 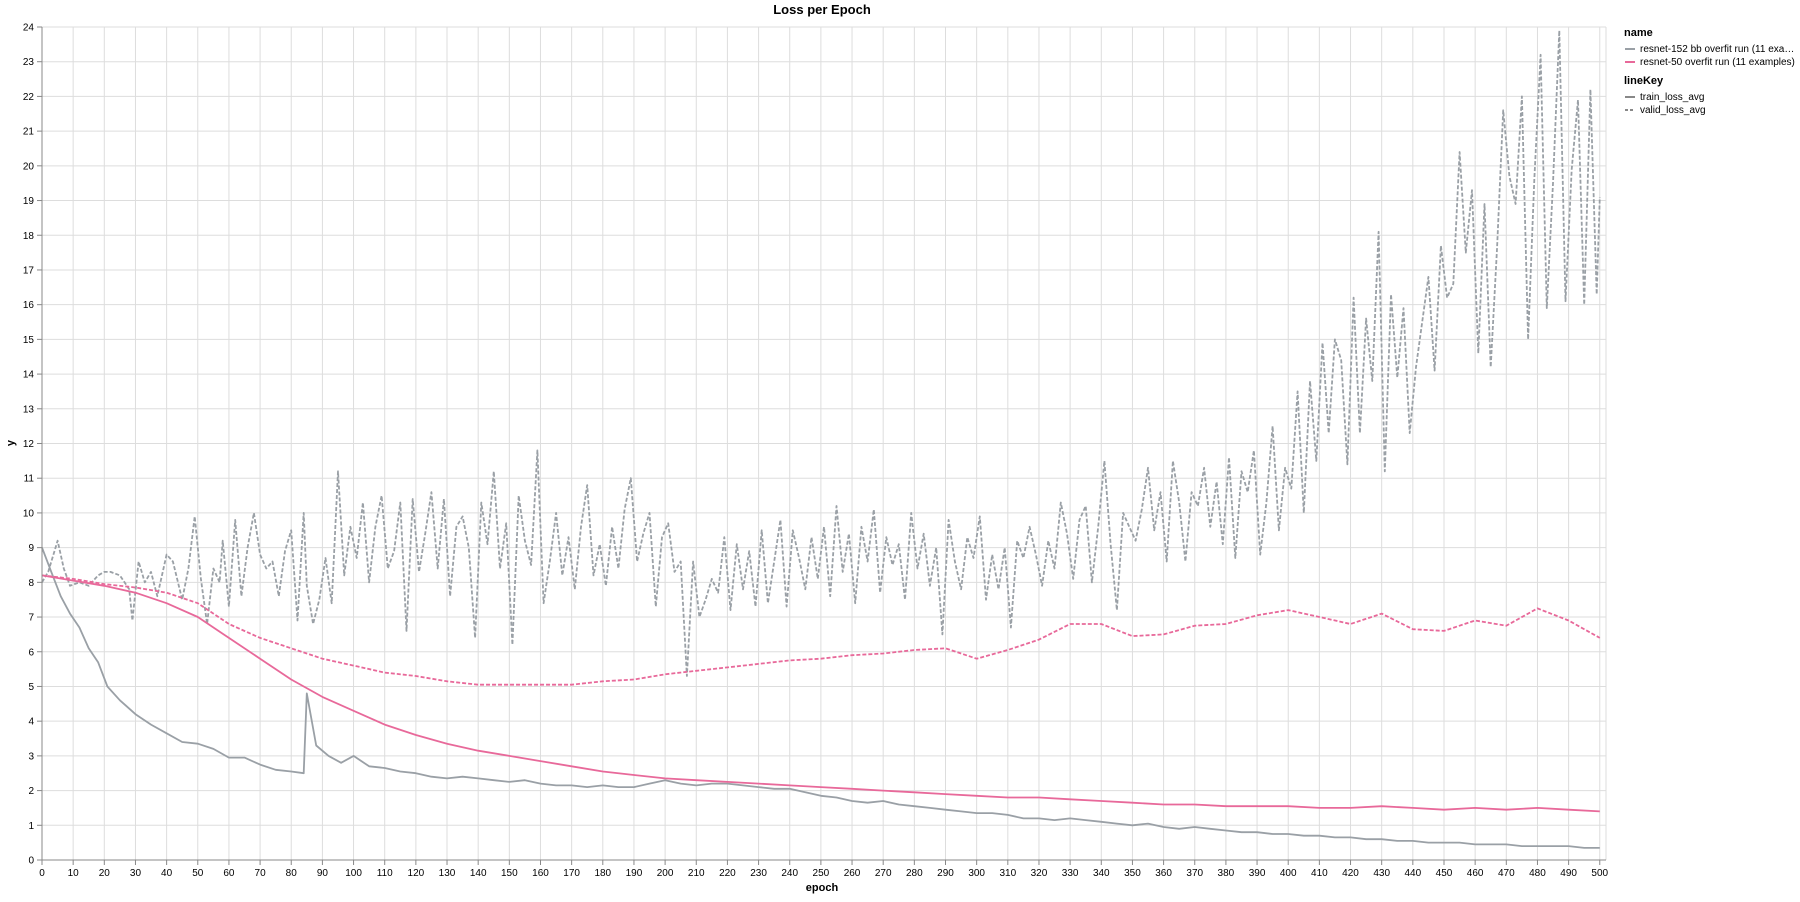 What do you see at coordinates (1412, 873) in the screenshot?
I see `x-tick-label: 440` at bounding box center [1412, 873].